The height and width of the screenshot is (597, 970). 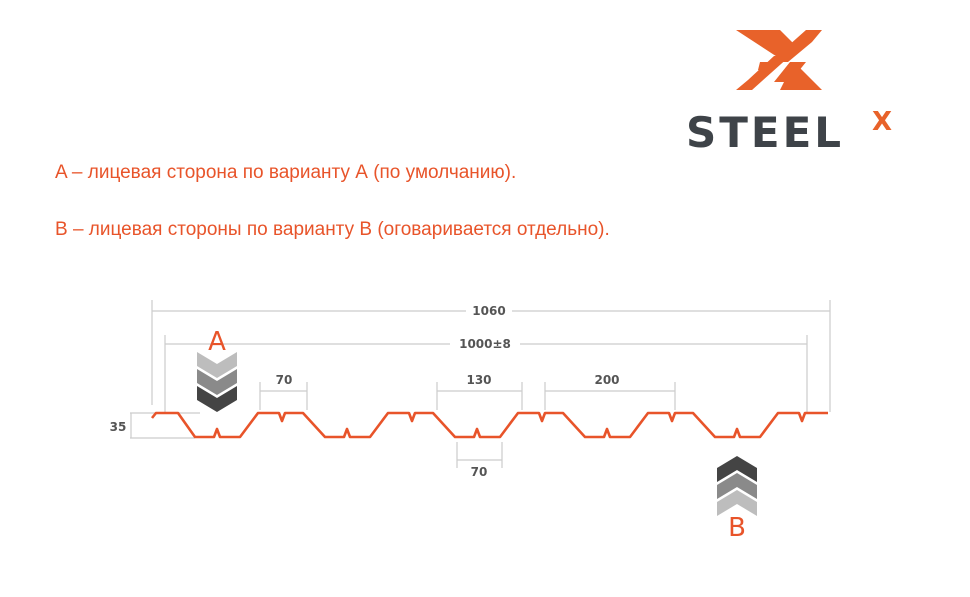 I want to click on side-b-label: B, so click(x=737, y=528).